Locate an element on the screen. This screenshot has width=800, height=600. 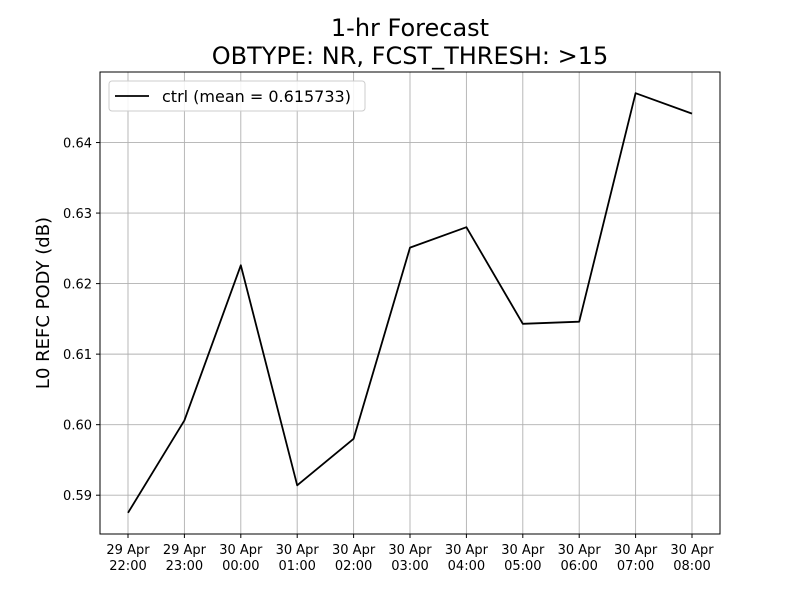
x-tick-label: 30 Apr 05:00 is located at coordinates (523, 558).